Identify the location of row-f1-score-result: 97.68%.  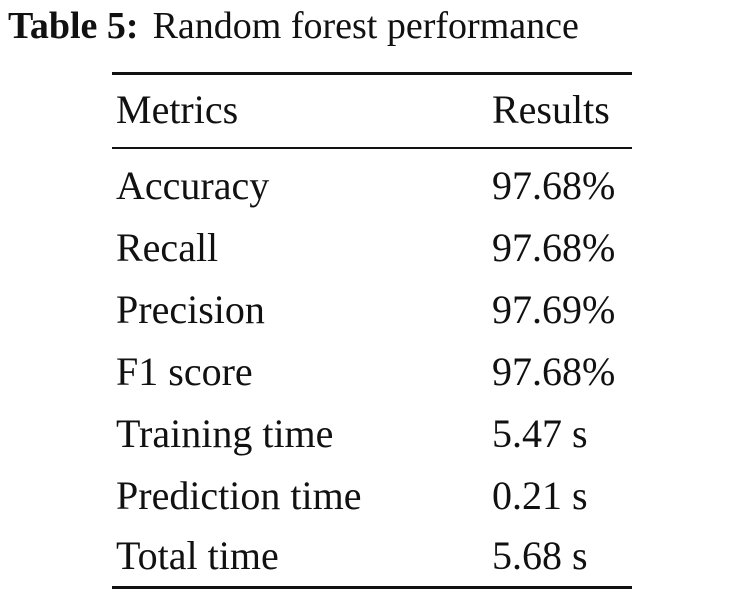
(554, 371).